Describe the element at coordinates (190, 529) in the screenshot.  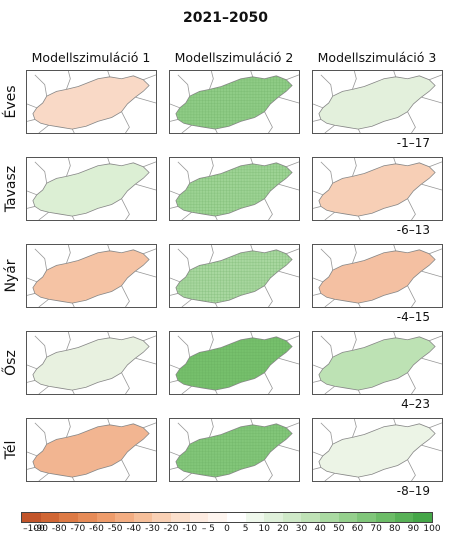
I see `colorbar-tick-label: -10` at that location.